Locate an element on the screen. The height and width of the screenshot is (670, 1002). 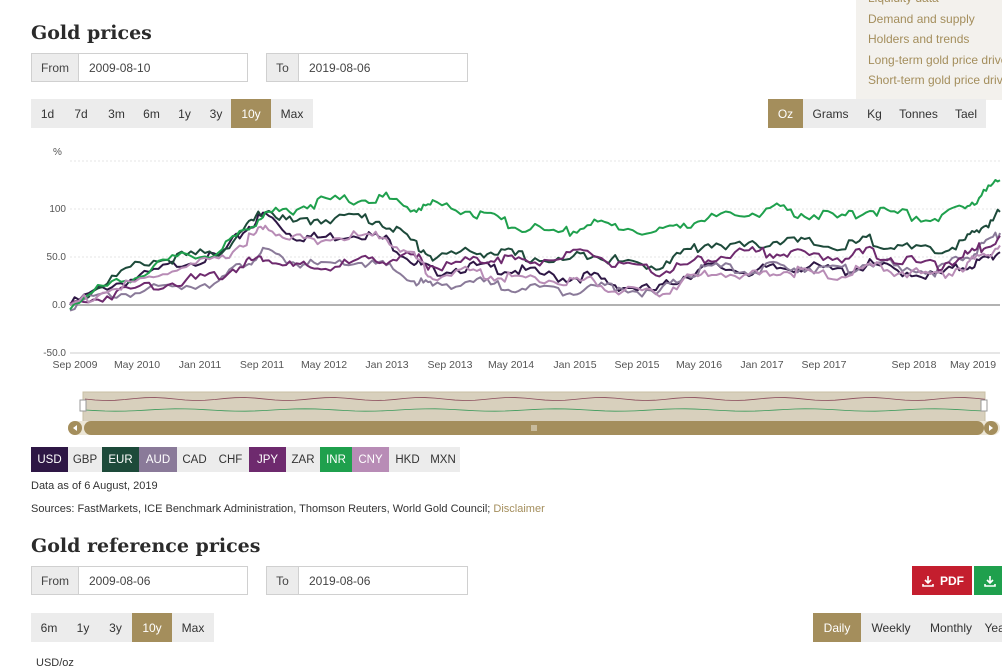
side-menu-item: Short-term gold price drivers is located at coordinates (935, 80).